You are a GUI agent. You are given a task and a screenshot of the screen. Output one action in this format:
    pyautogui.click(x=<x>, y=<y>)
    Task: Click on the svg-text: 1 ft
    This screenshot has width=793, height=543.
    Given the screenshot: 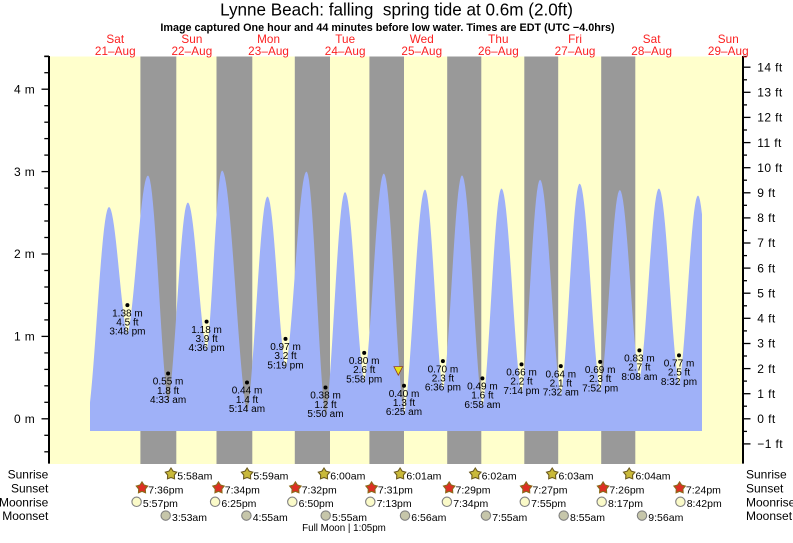 What is the action you would take?
    pyautogui.click(x=766, y=394)
    